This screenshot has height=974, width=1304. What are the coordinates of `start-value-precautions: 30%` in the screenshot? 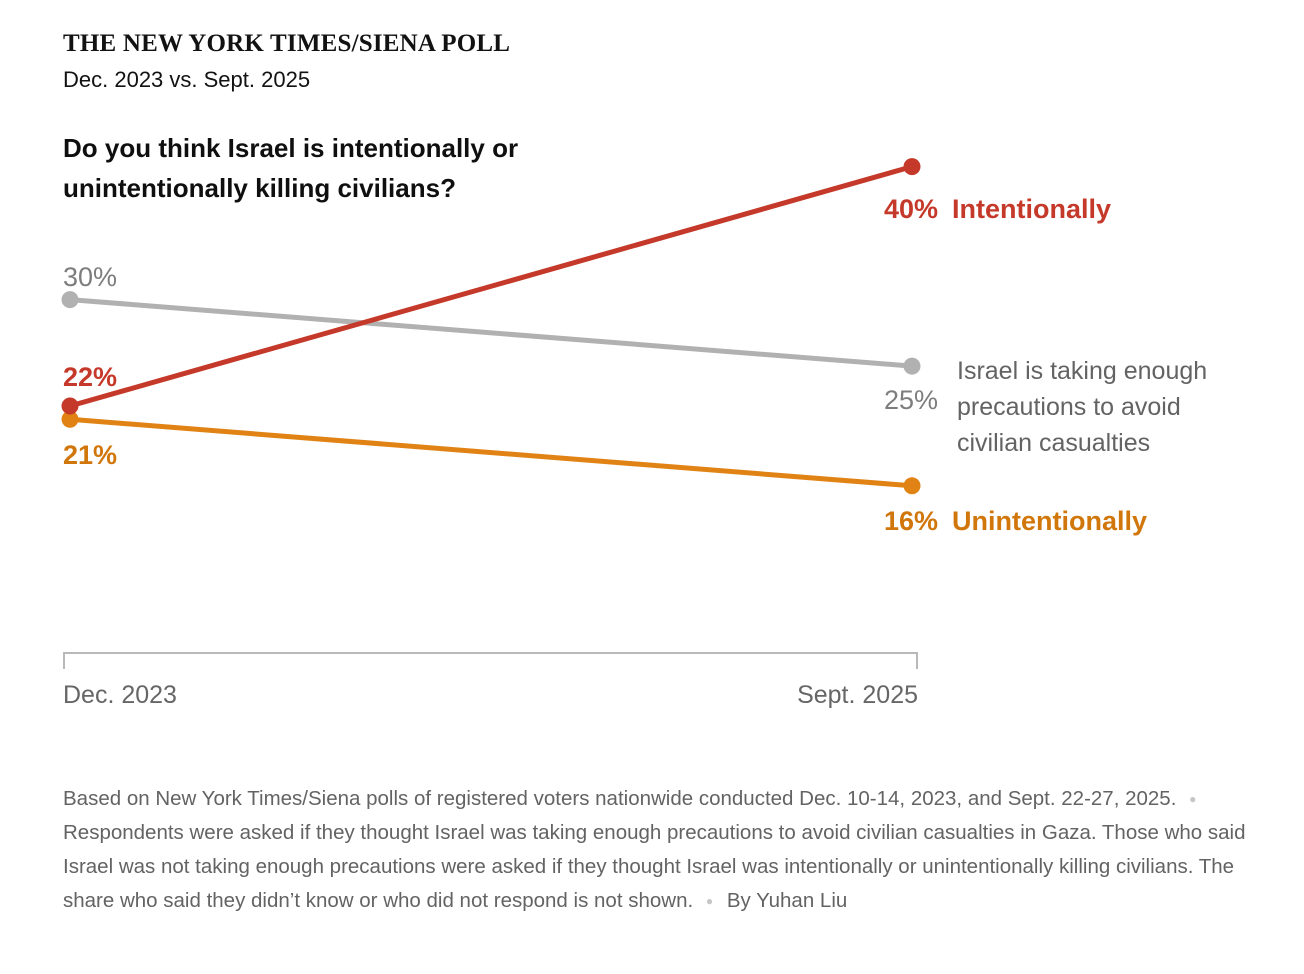 It's located at (90, 277).